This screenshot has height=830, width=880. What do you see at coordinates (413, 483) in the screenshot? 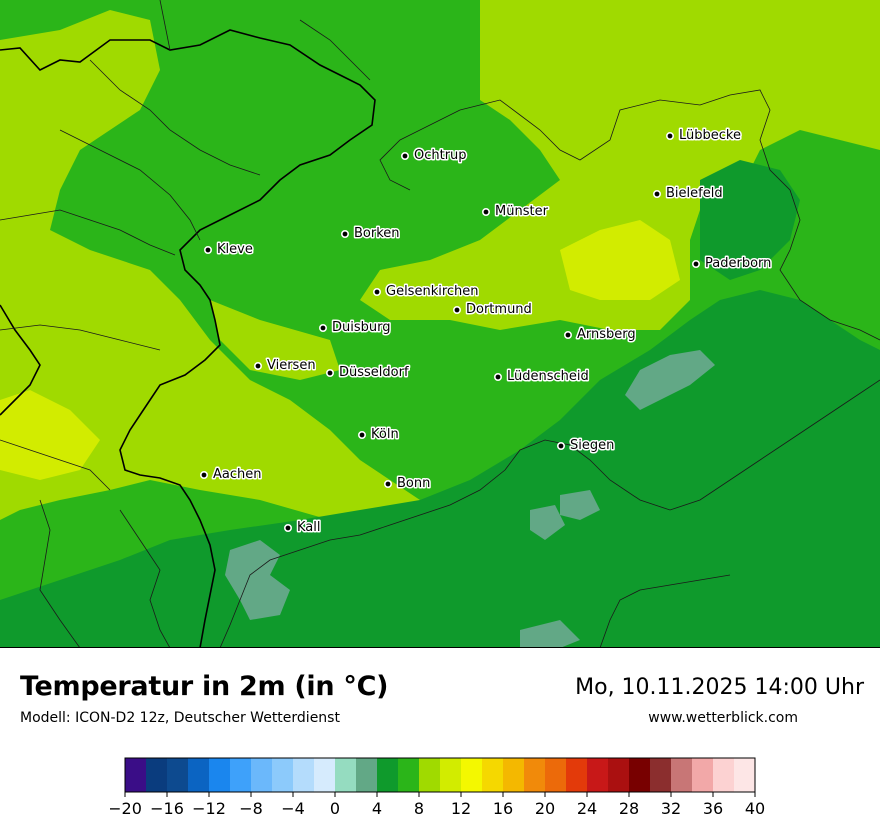
I see `svg-text: Bonn` at bounding box center [413, 483].